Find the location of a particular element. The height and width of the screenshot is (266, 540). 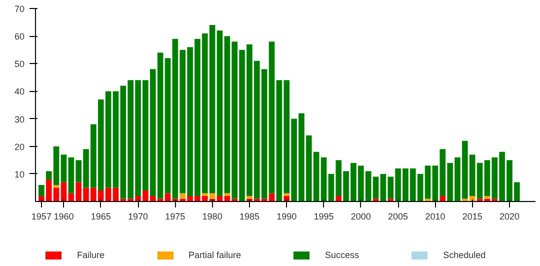

y-tick-label: 70 is located at coordinates (19, 9).